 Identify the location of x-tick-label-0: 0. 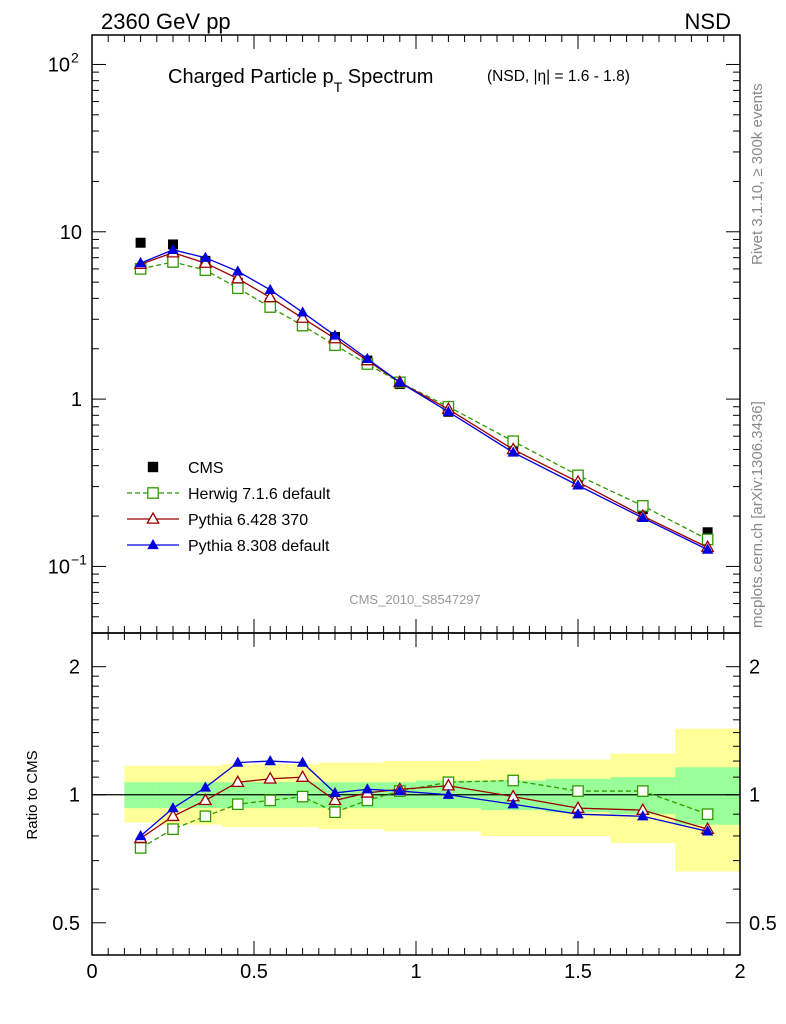
(91, 972).